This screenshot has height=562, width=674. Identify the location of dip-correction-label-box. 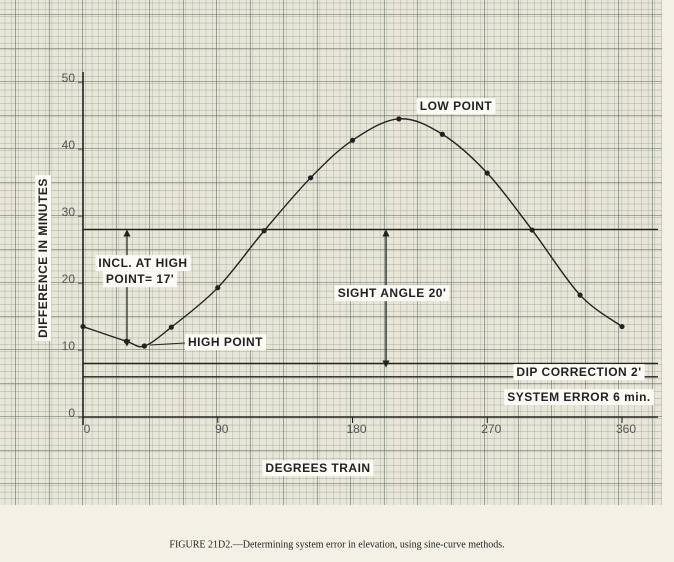
(579, 372).